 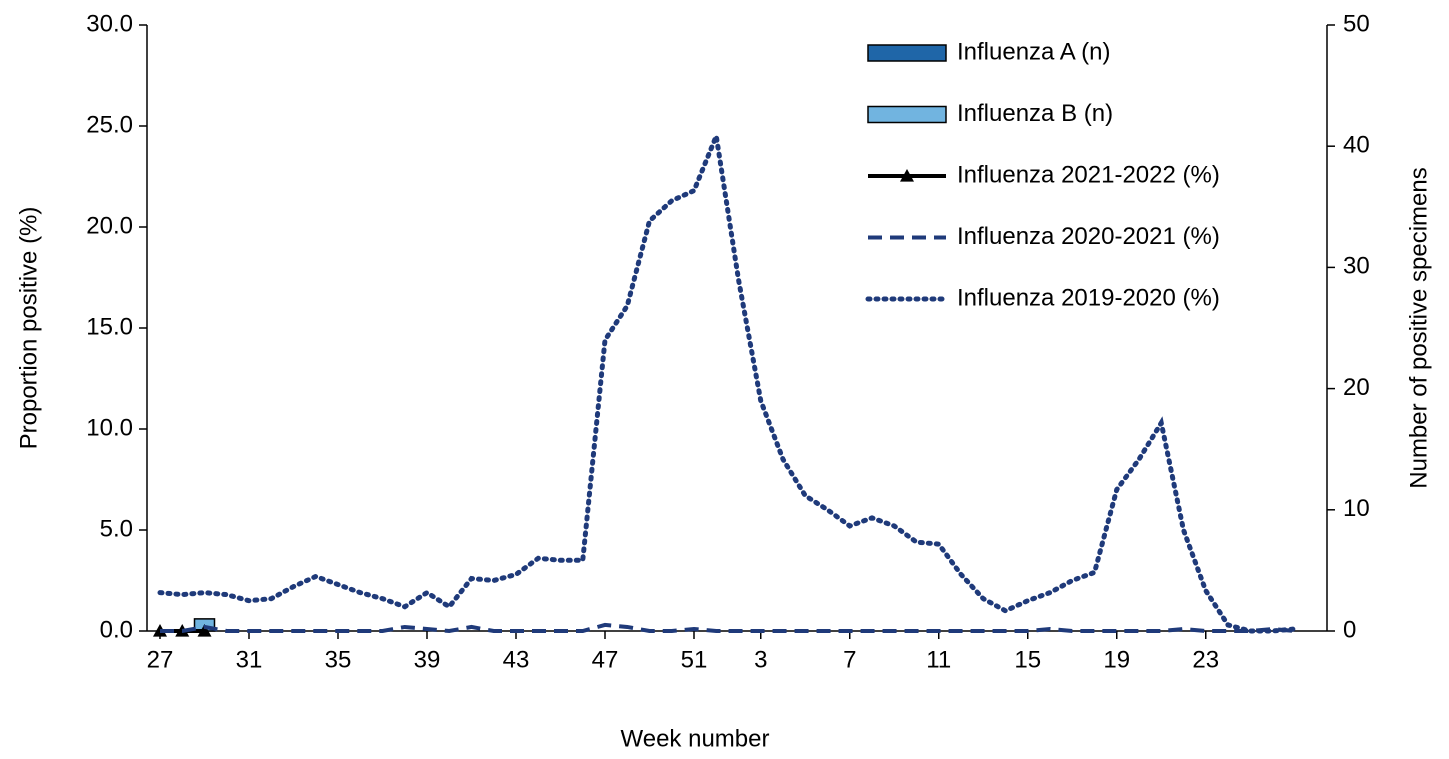 I want to click on x-tick-label: 23, so click(x=1205, y=659).